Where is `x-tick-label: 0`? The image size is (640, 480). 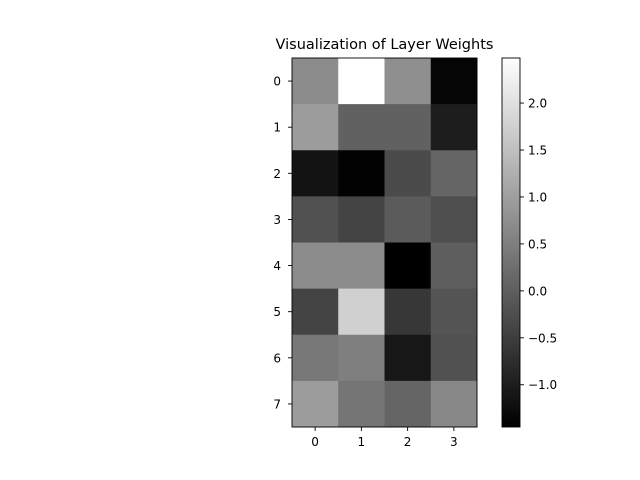
x-tick-label: 0 is located at coordinates (315, 442).